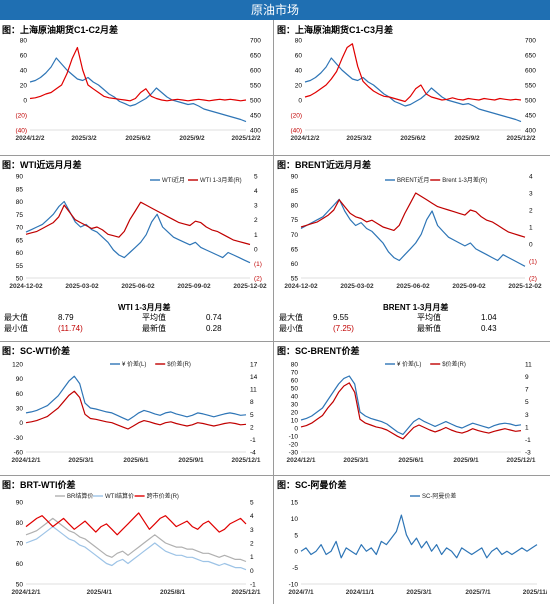 Image resolution: width=550 pixels, height=604 pixels. I want to click on x-tick-label: 2025/3/2, so click(359, 138).